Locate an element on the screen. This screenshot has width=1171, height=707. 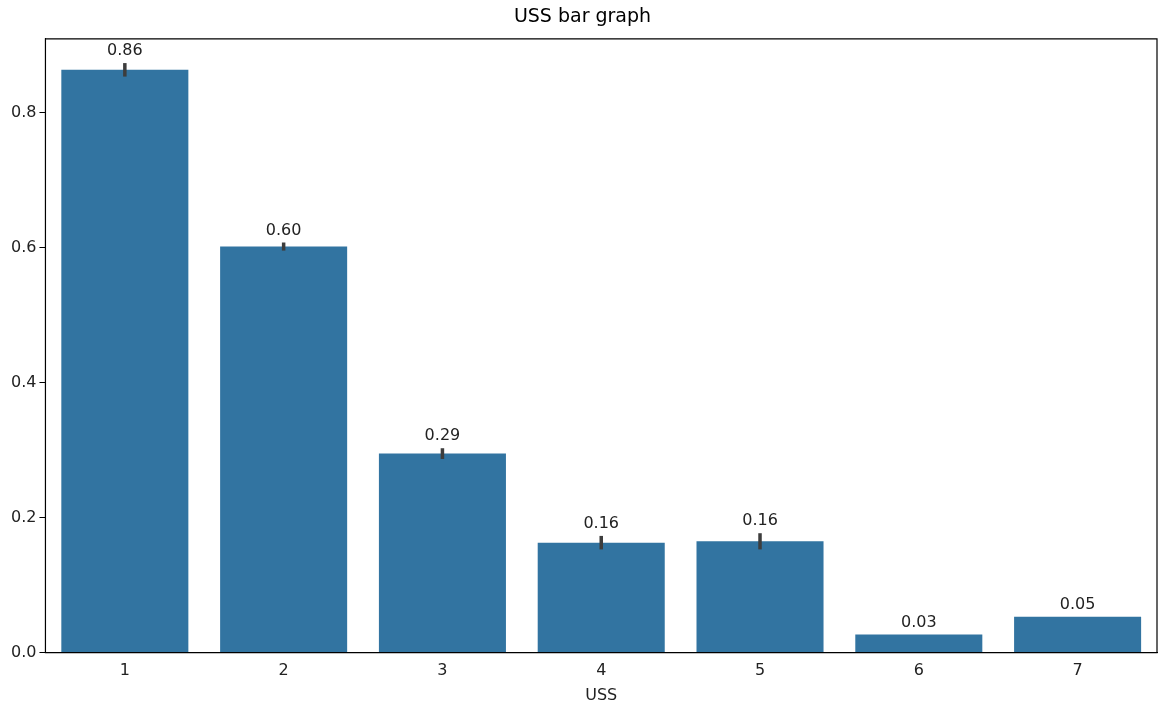
x-tick-label: 1 is located at coordinates (124, 670).